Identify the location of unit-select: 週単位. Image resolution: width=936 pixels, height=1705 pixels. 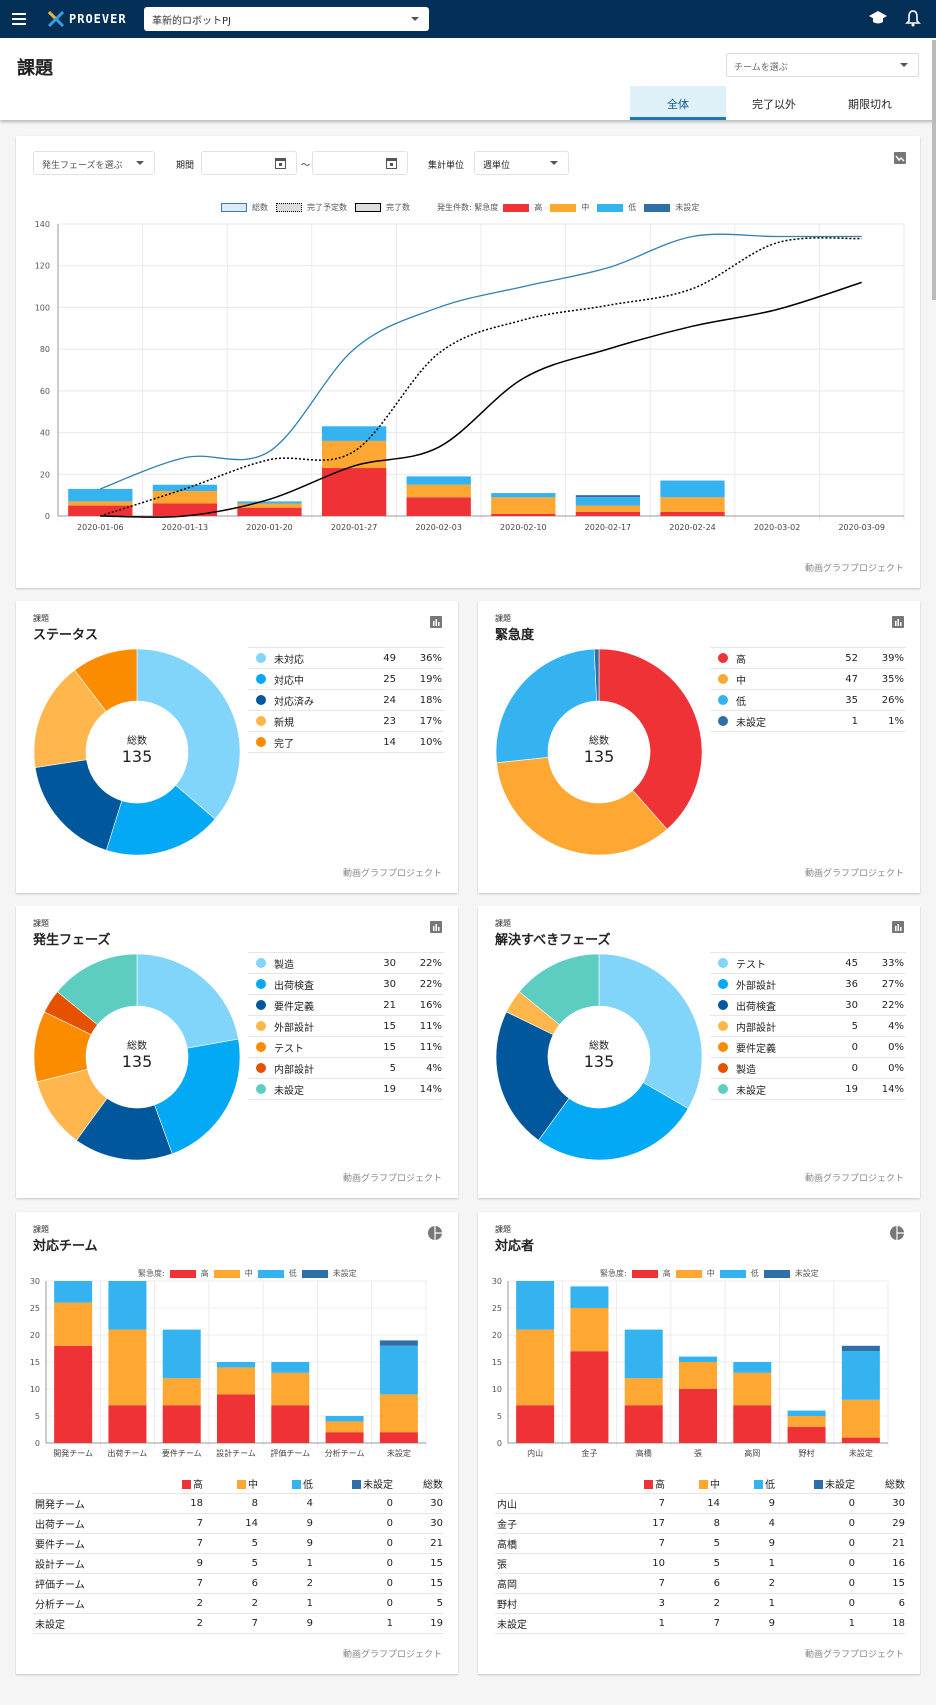
(521, 163).